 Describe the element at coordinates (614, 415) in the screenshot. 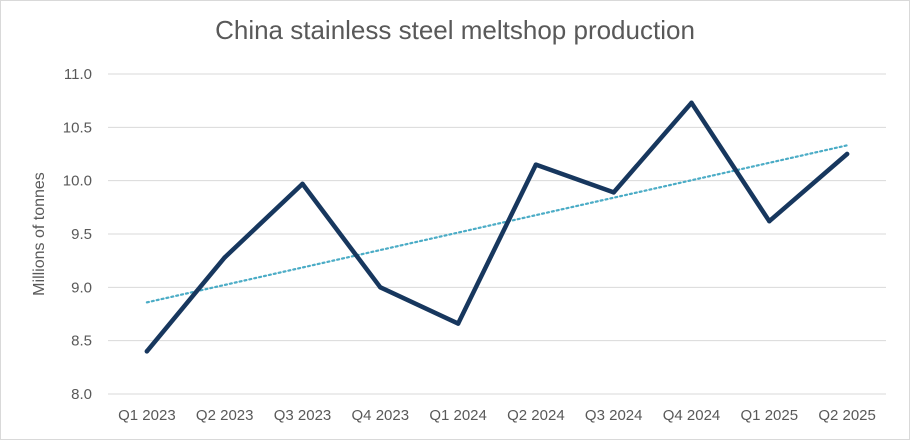

I see `x-tick-label: Q3 2024` at that location.